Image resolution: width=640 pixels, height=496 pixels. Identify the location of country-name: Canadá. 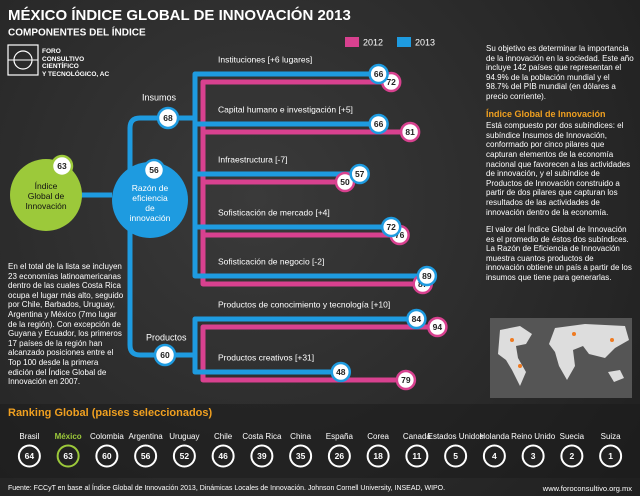
(417, 436).